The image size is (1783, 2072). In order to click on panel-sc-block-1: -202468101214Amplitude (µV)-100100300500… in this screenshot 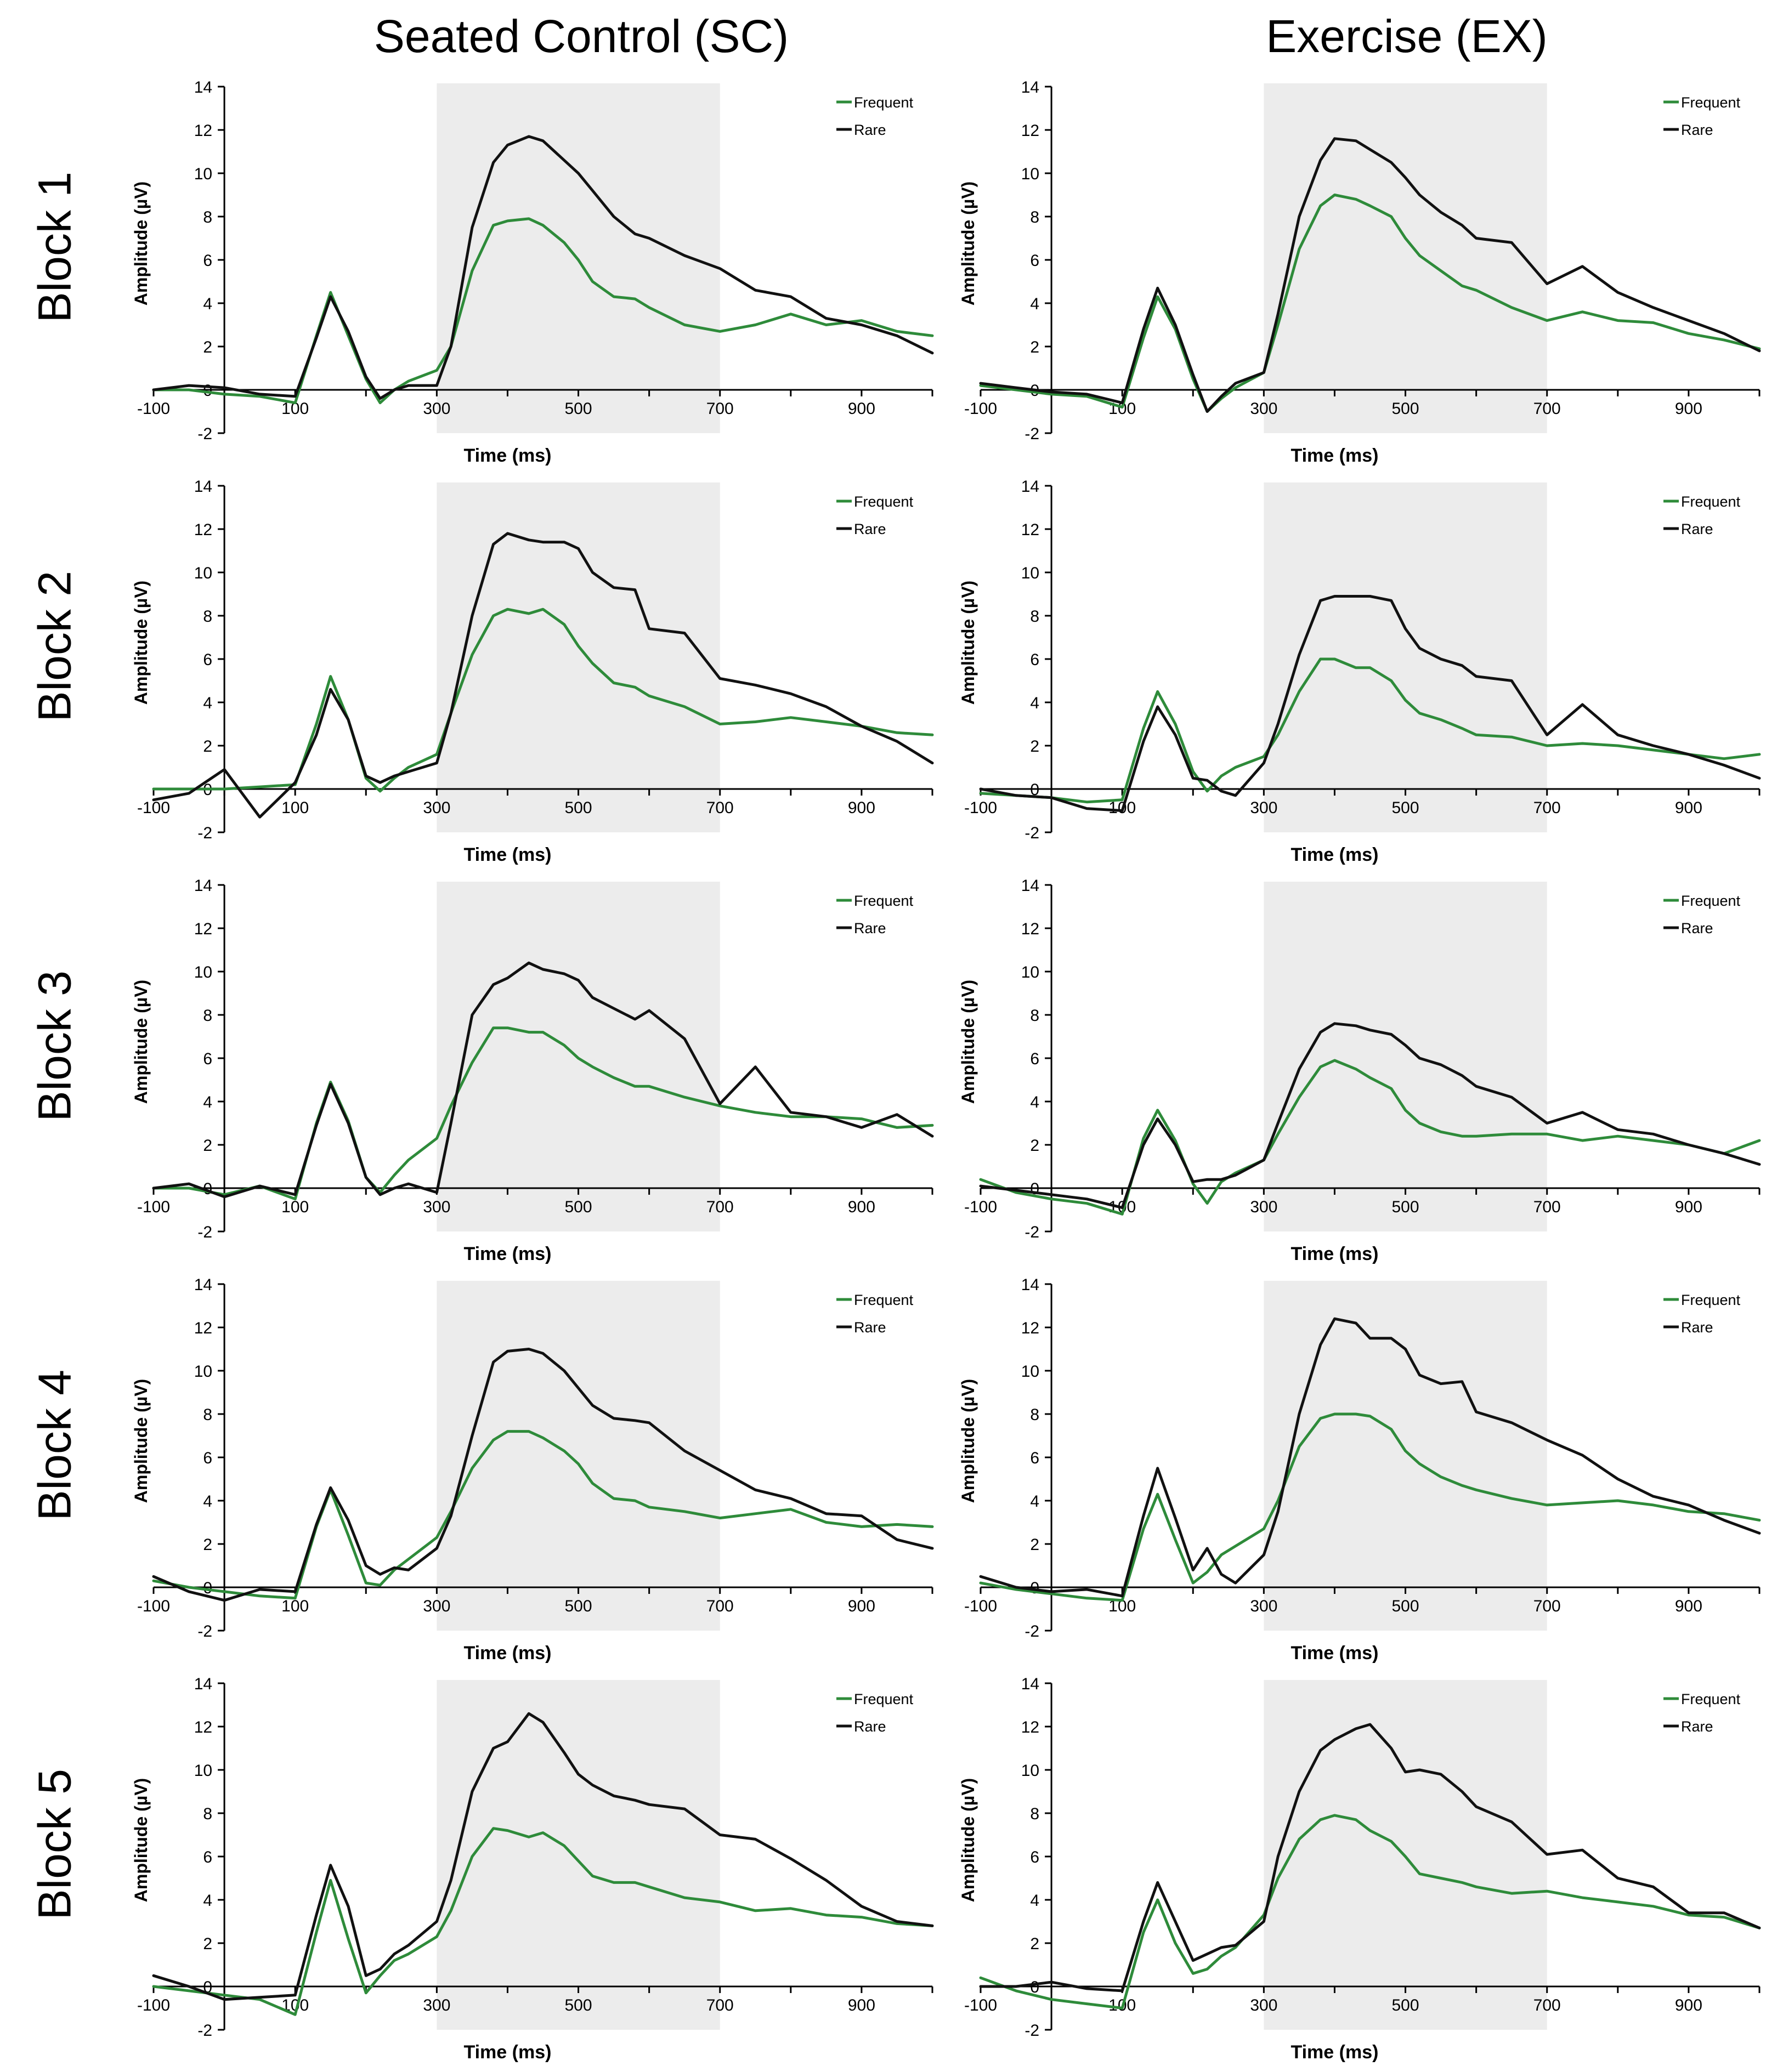, I will do `click(532, 272)`.